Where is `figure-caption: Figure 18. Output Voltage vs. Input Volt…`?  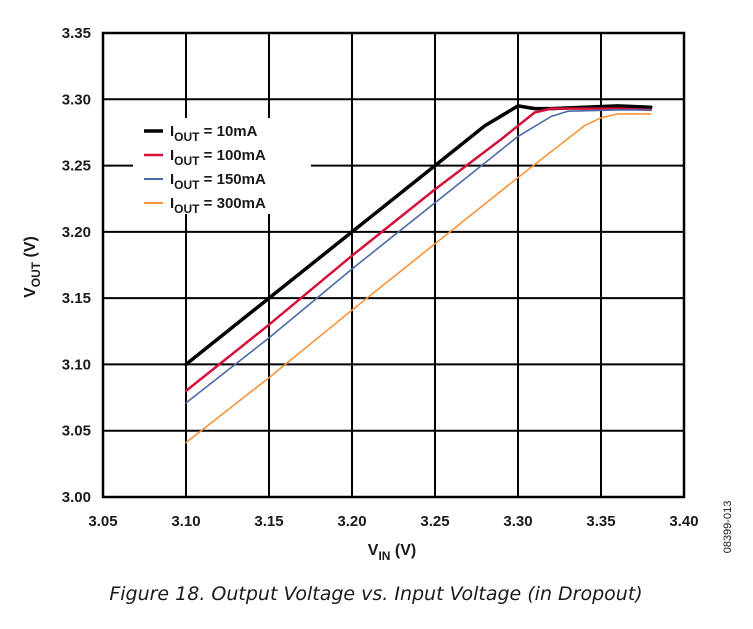 figure-caption: Figure 18. Output Voltage vs. Input Volt… is located at coordinates (375, 594).